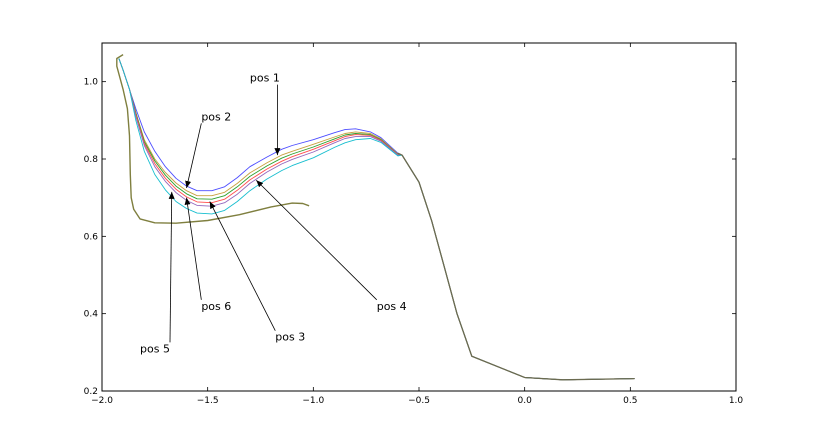  What do you see at coordinates (216, 116) in the screenshot?
I see `annotation-label-2: pos 2` at bounding box center [216, 116].